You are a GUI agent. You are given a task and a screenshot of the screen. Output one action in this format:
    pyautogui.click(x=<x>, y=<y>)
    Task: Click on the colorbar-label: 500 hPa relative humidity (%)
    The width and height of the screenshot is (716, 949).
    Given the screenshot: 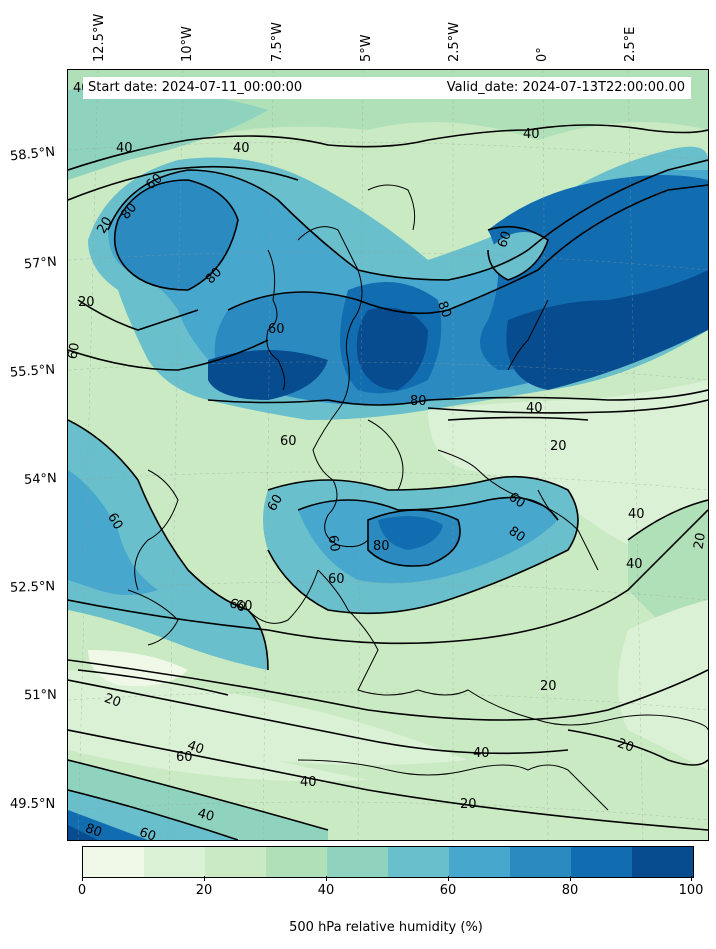 What is the action you would take?
    pyautogui.click(x=386, y=927)
    